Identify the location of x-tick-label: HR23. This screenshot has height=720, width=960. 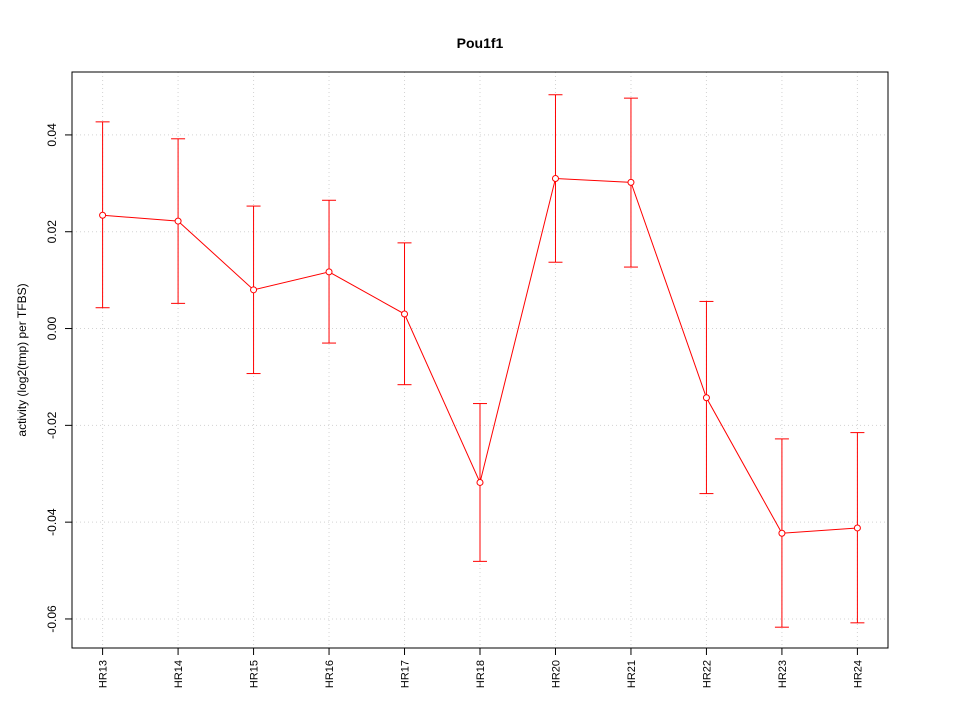
(783, 674).